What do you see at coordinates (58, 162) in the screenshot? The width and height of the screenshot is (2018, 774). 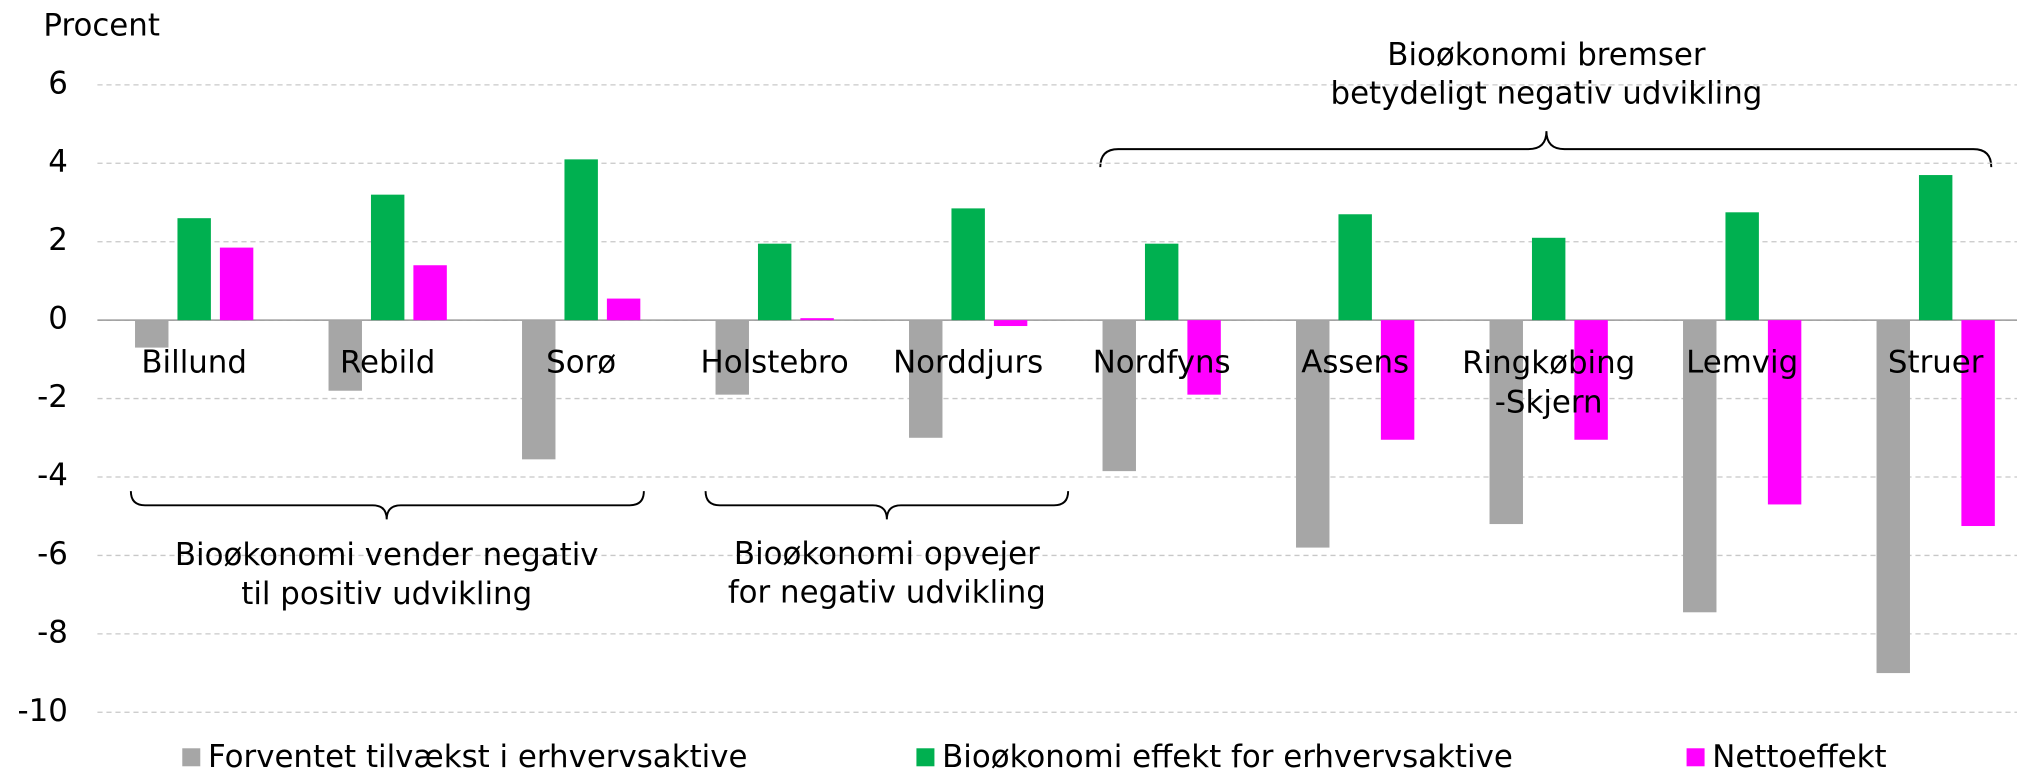 I see `y-tick-label: 4` at bounding box center [58, 162].